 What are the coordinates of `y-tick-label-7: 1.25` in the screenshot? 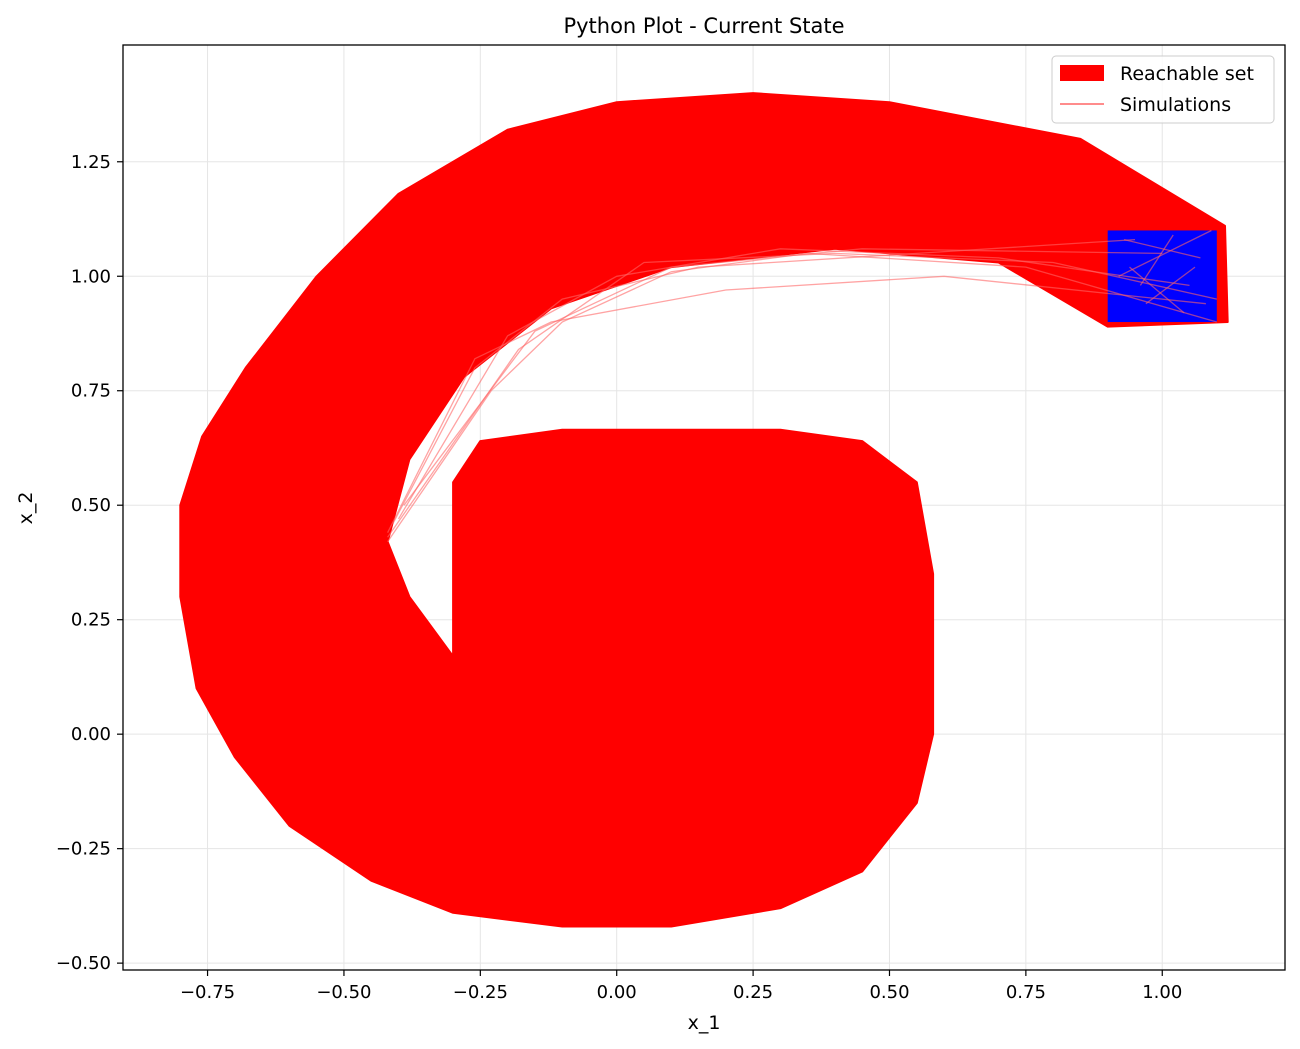 It's located at (91, 162).